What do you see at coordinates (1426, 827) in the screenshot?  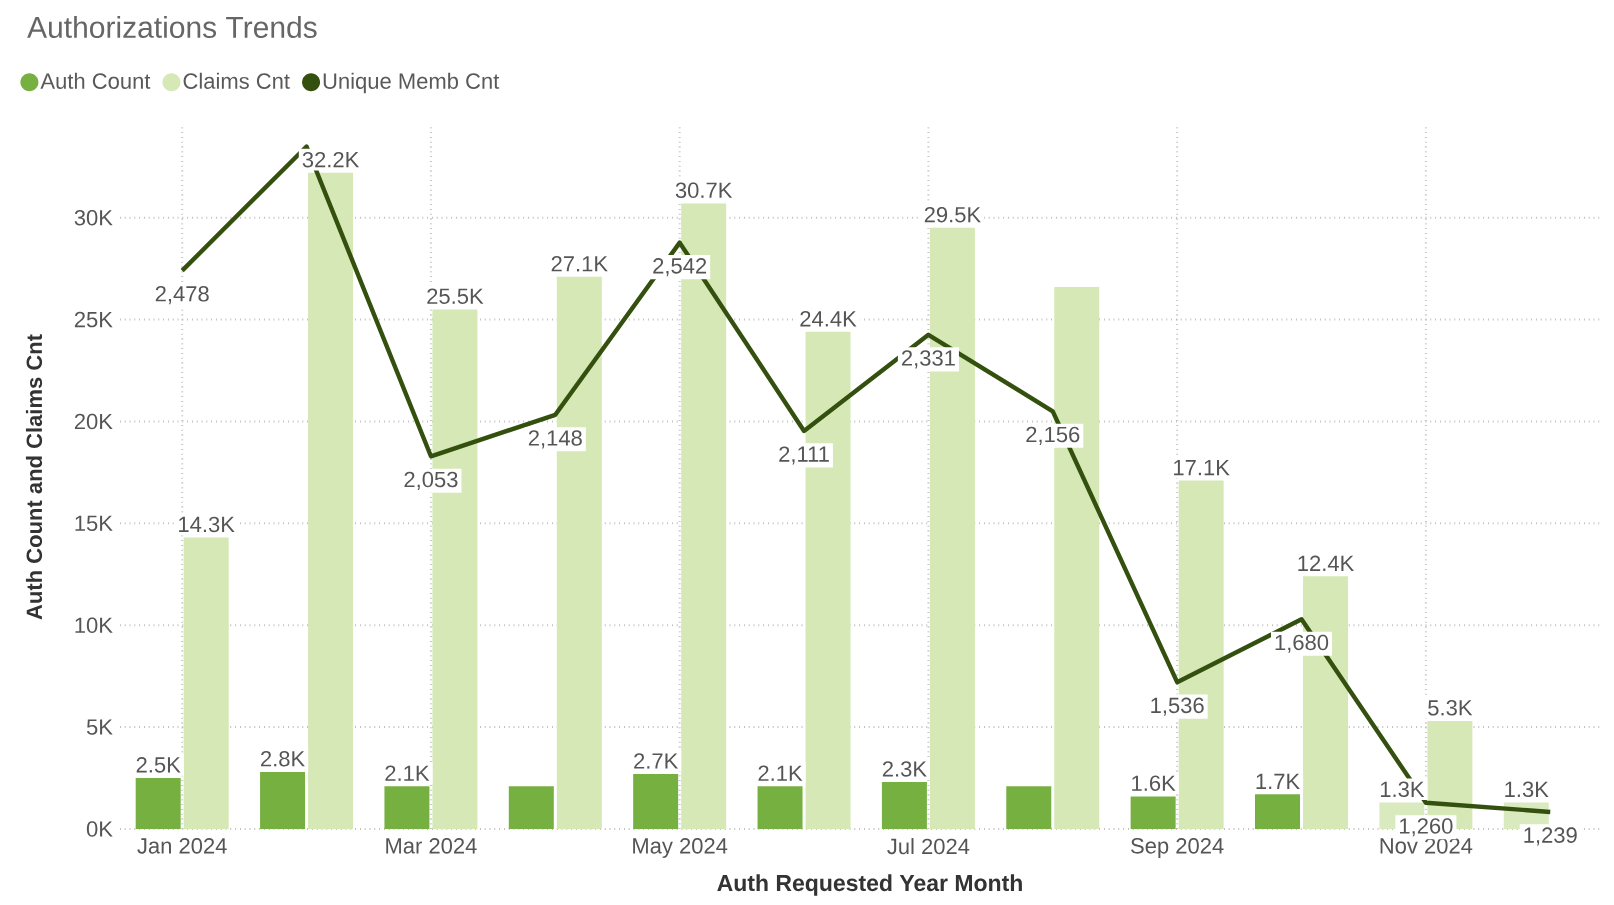 I see `data-label: 1,260` at bounding box center [1426, 827].